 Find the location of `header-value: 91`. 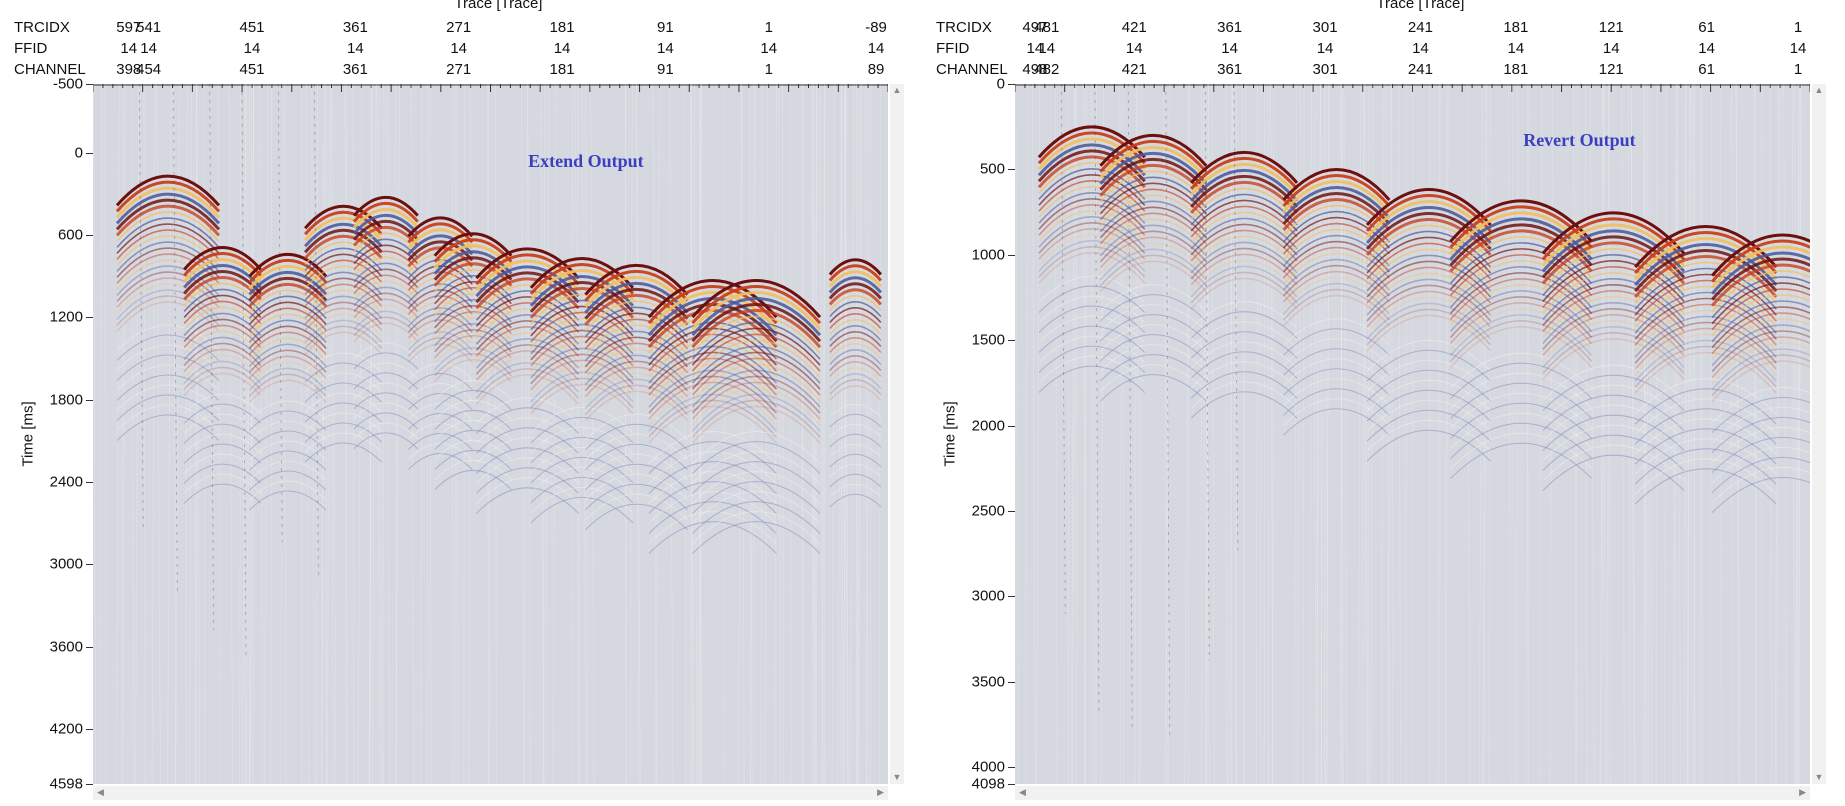

header-value: 91 is located at coordinates (665, 69).